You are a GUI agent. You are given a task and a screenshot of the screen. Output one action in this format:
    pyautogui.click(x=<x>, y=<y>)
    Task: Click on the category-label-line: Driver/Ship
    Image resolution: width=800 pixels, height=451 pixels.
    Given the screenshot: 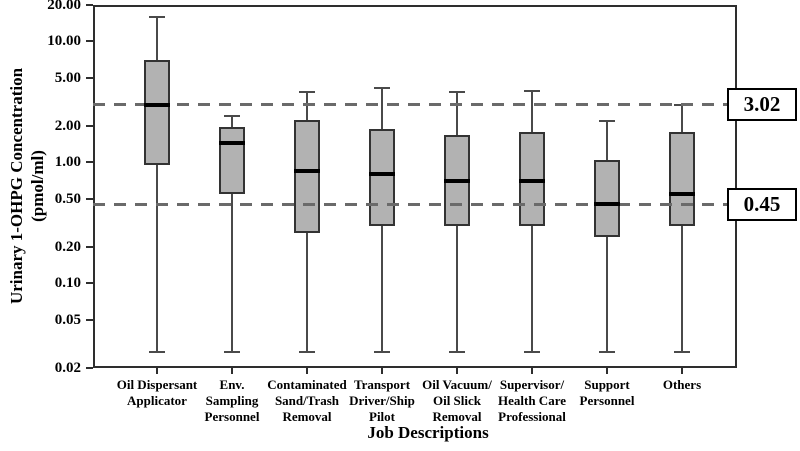 What is the action you would take?
    pyautogui.click(x=382, y=400)
    